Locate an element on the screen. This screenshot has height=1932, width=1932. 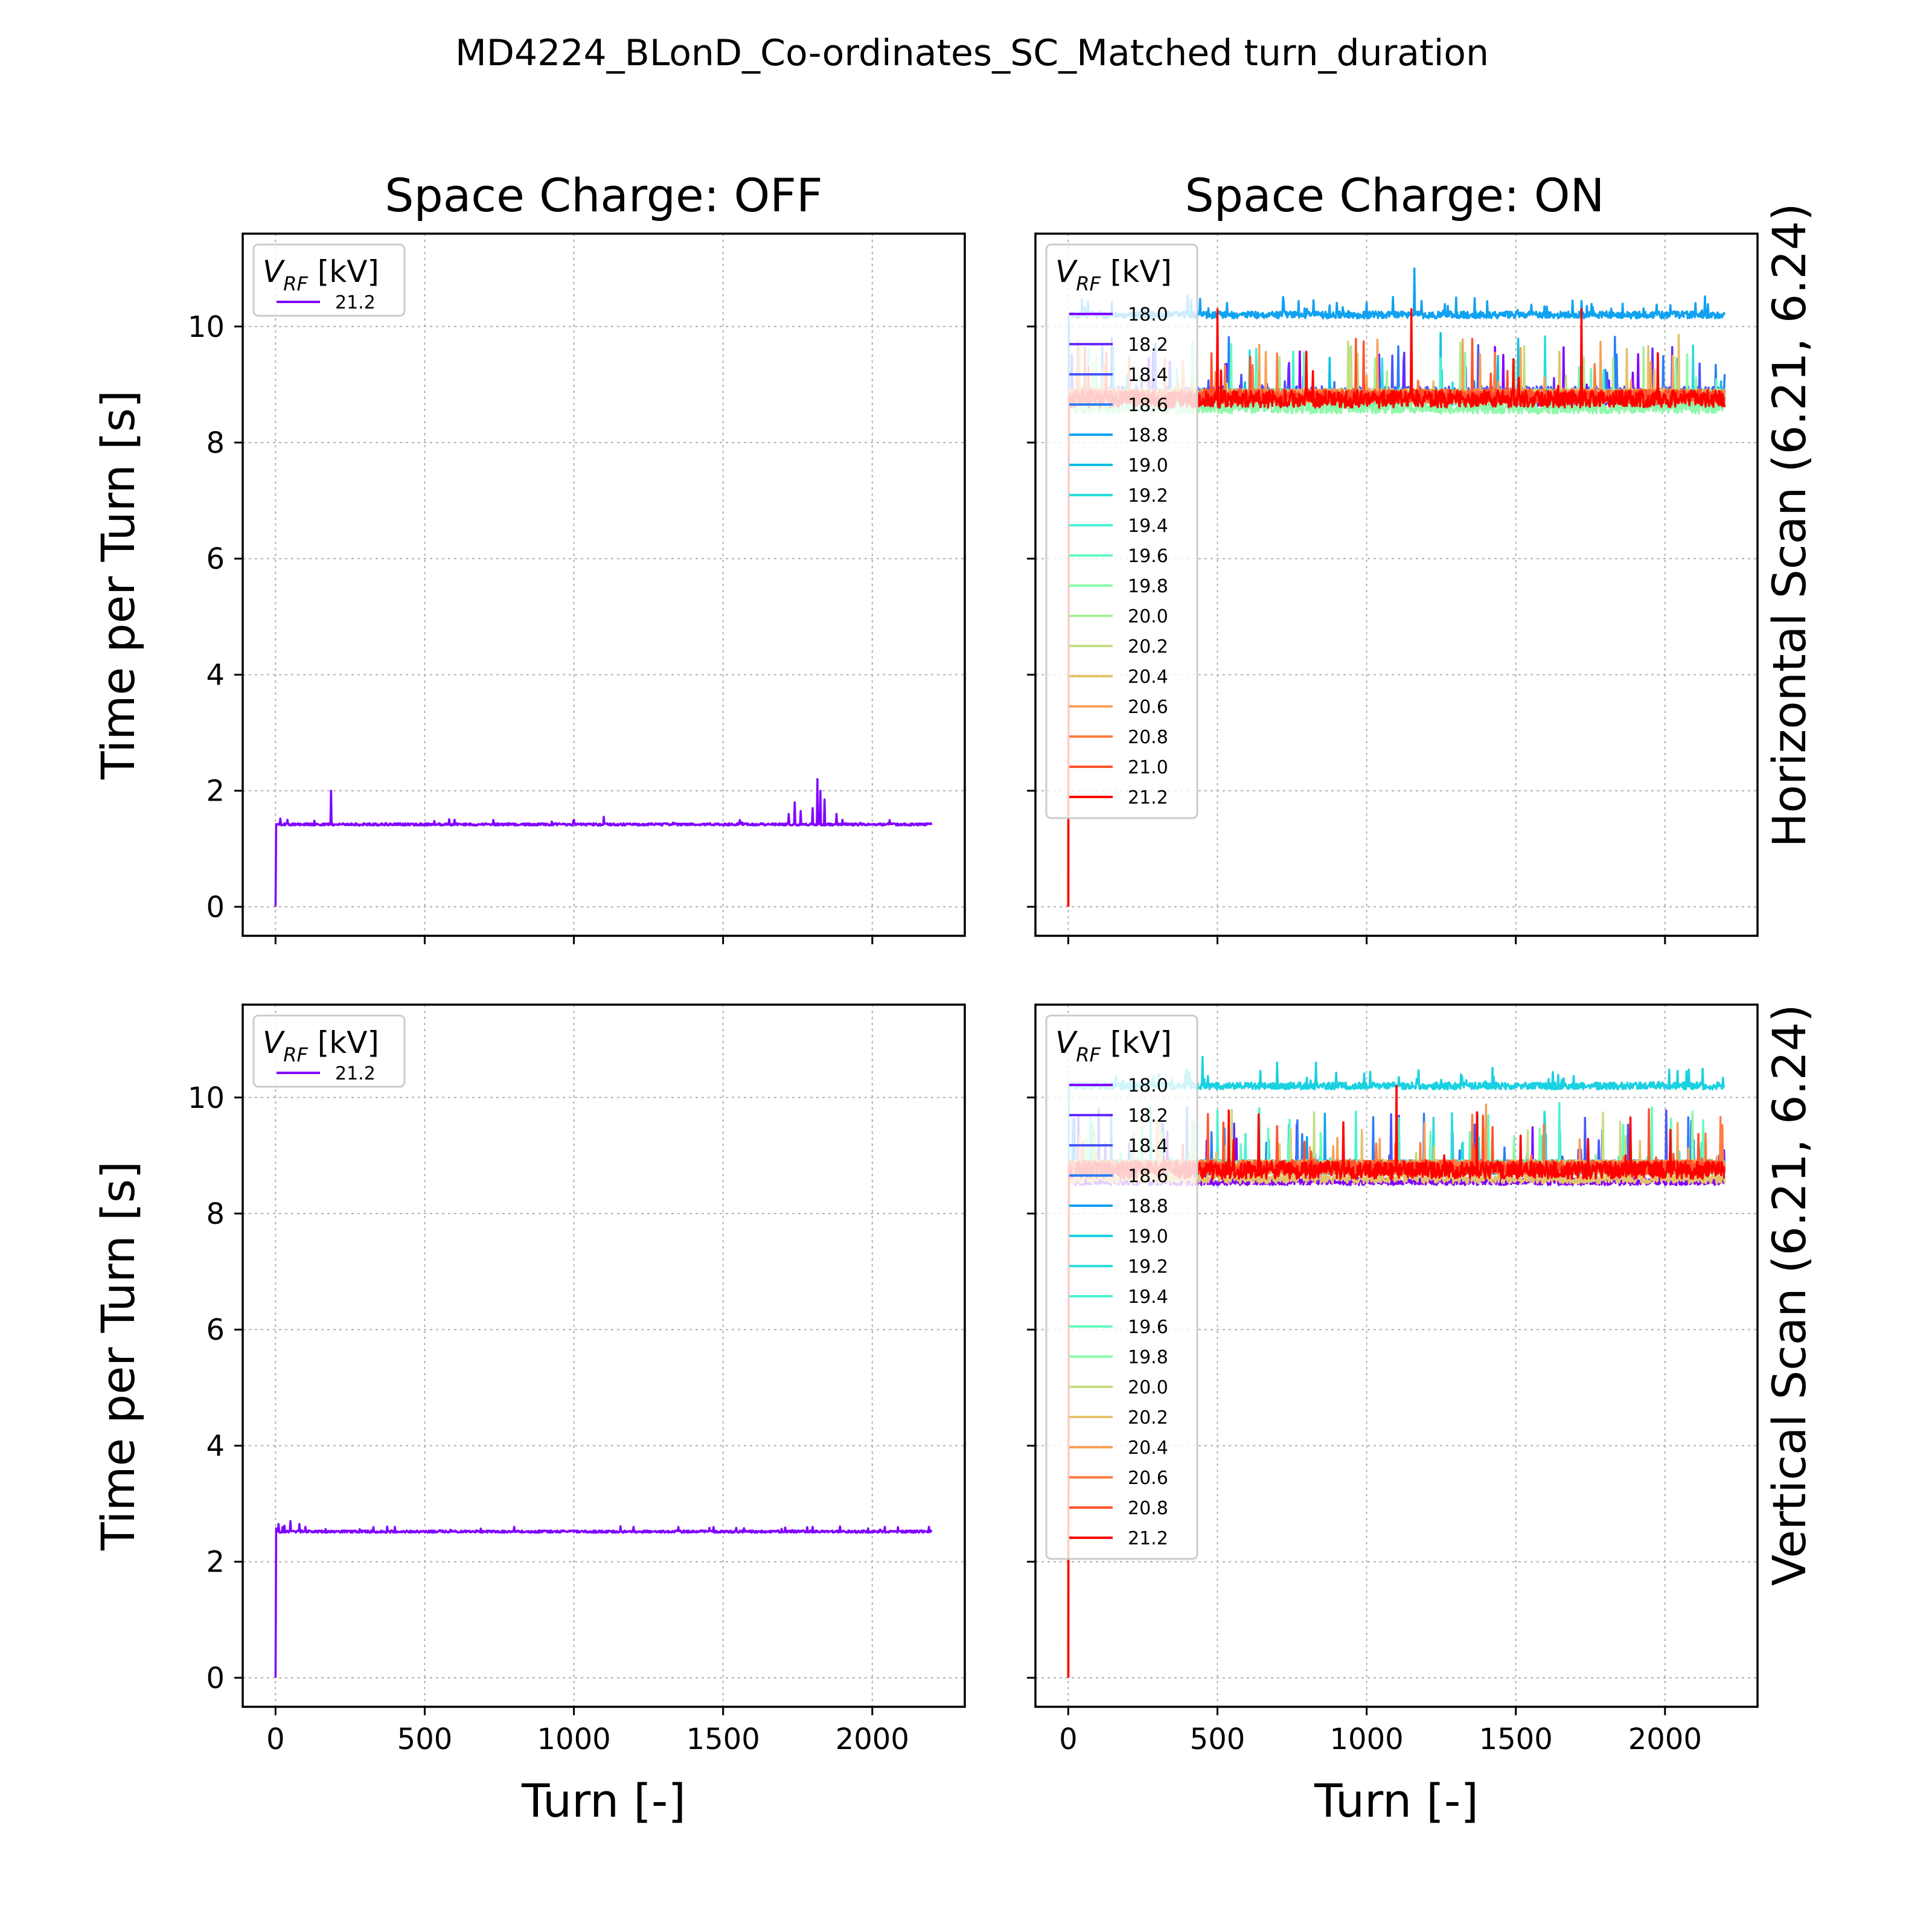
row-label-horizontal-scan: Horizontal Scan (6.21, 6.24) is located at coordinates (1789, 525).